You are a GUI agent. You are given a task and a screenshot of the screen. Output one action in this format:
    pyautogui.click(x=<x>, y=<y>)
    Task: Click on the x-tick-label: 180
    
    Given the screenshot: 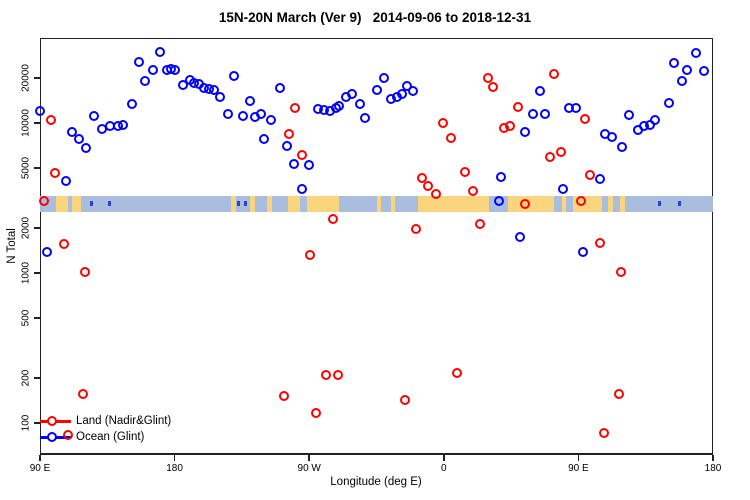 What is the action you would take?
    pyautogui.click(x=713, y=468)
    